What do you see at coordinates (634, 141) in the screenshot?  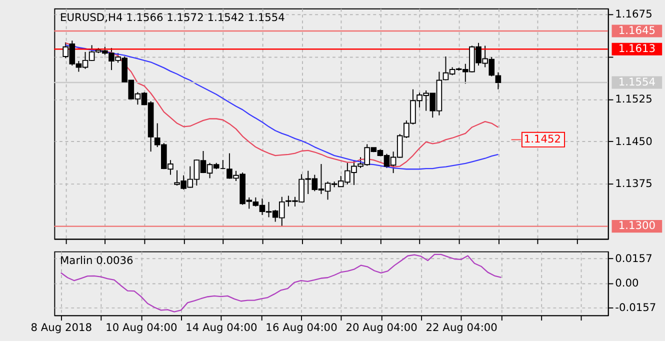 I see `y-tick-label: 1.1450` at bounding box center [634, 141].